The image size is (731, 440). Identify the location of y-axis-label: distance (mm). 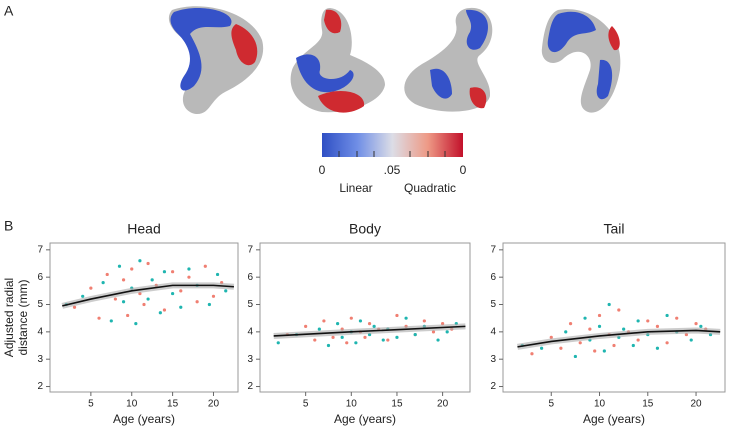
(23, 317).